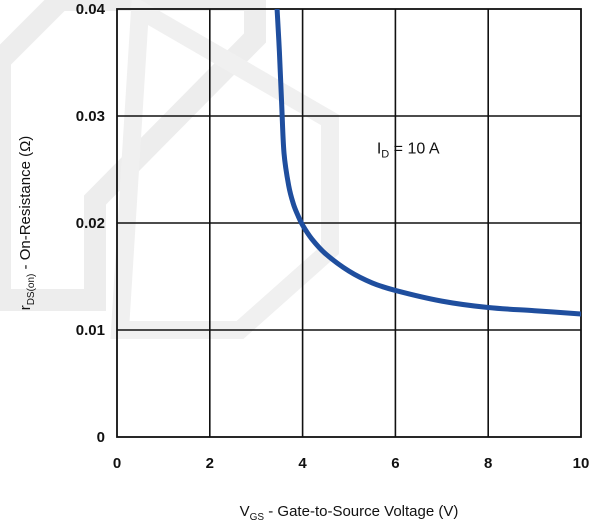 Image resolution: width=607 pixels, height=525 pixels. I want to click on x-tick-labels: 0 2 4 6 8 10, so click(351, 463).